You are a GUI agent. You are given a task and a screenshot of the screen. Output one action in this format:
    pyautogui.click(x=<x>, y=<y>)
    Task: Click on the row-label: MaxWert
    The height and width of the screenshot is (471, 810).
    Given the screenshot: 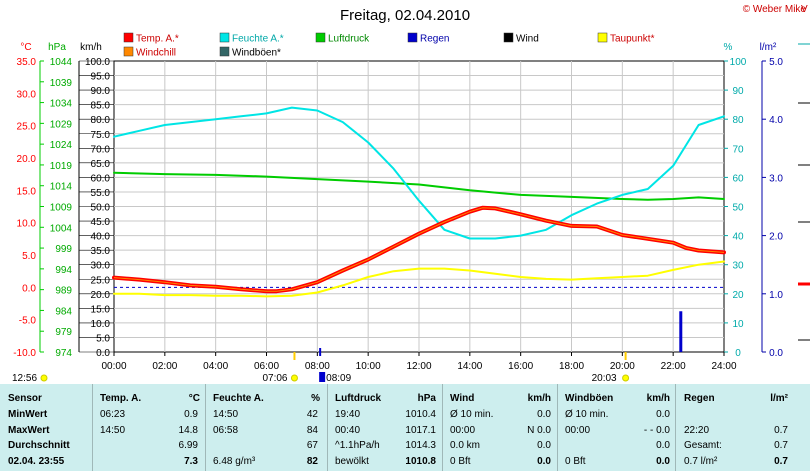 What is the action you would take?
    pyautogui.click(x=29, y=430)
    